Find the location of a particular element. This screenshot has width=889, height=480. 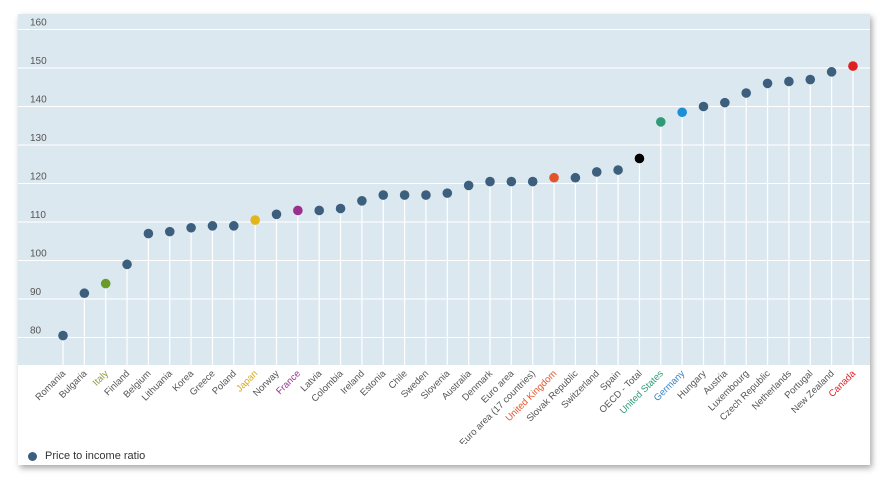

y-tick-label: 100 is located at coordinates (38, 254).